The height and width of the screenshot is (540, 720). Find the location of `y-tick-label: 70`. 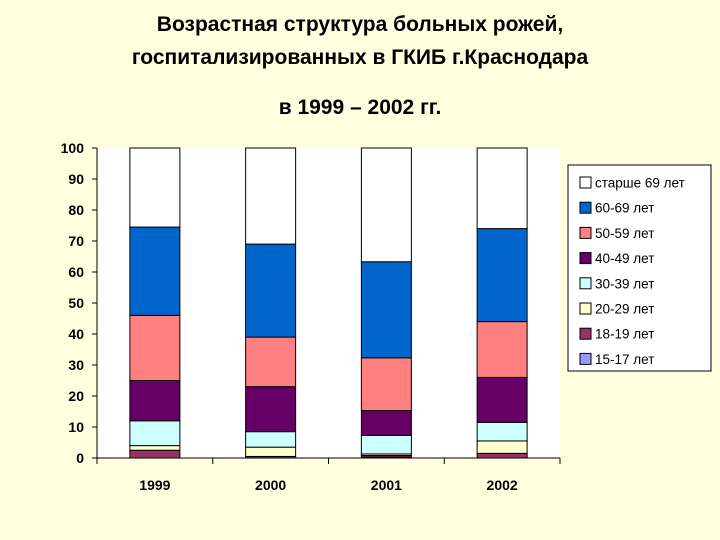

y-tick-label: 70 is located at coordinates (76, 241).